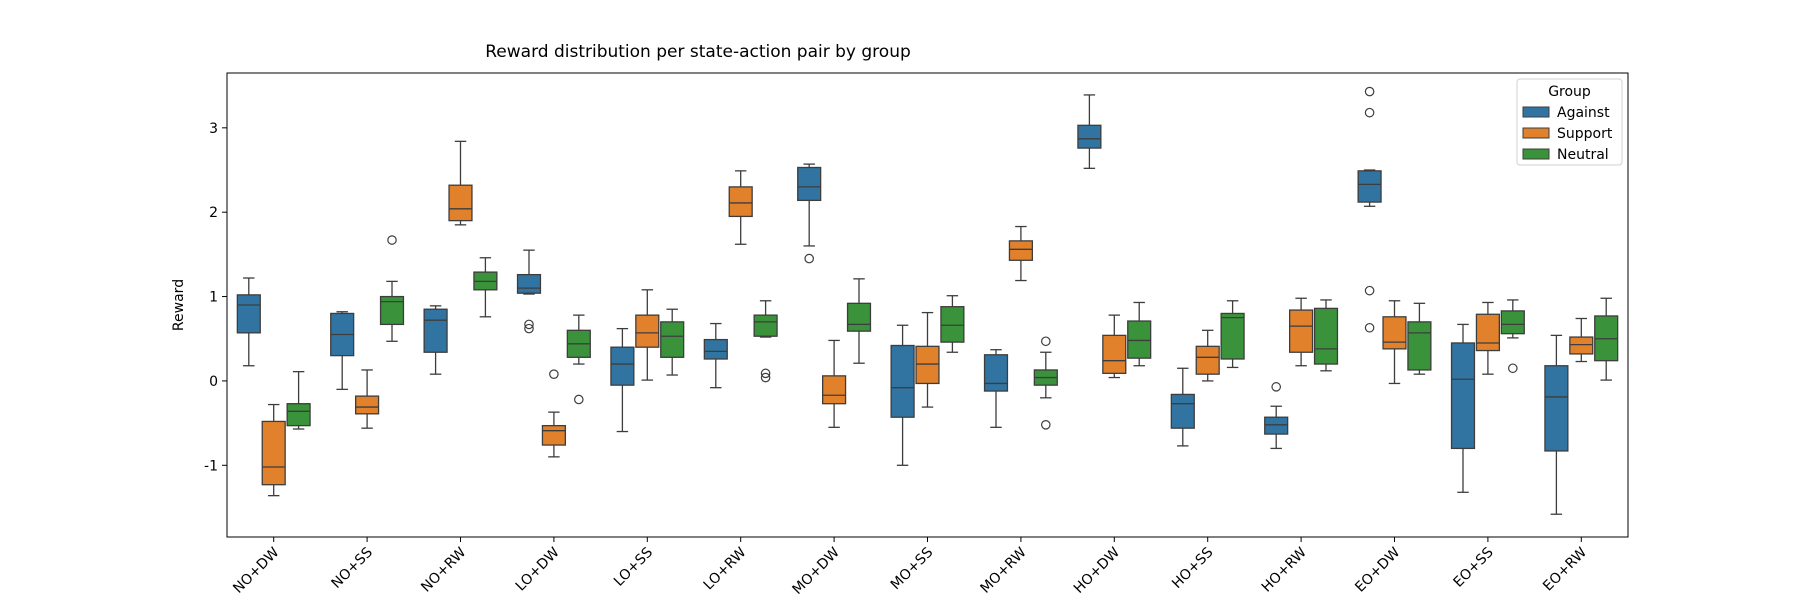 The width and height of the screenshot is (1800, 600). What do you see at coordinates (554, 413) in the screenshot?
I see `box-support-lo-dw` at bounding box center [554, 413].